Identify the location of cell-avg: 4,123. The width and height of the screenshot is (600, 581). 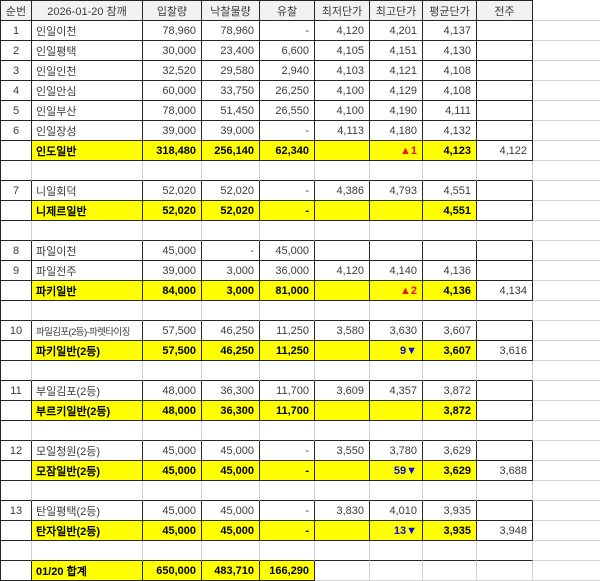
(450, 151).